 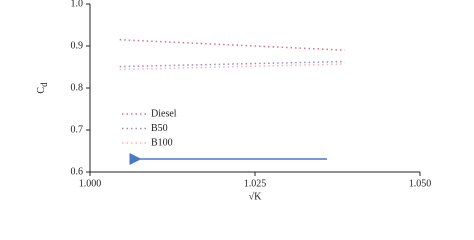 What do you see at coordinates (90, 183) in the screenshot?
I see `x-tick-label: 1.000` at bounding box center [90, 183].